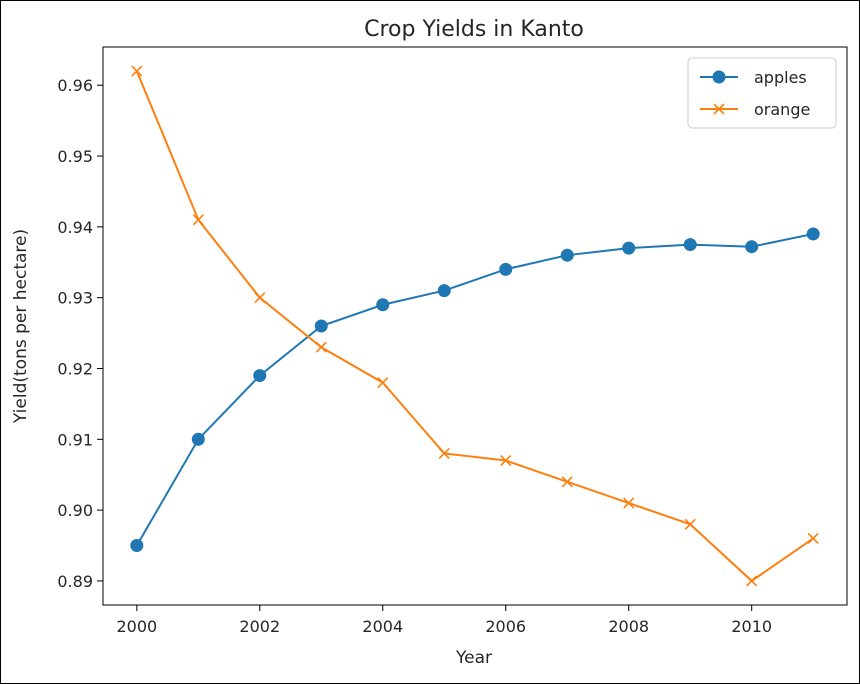  Describe the element at coordinates (75, 298) in the screenshot. I see `y-tick-label: 0.93` at that location.